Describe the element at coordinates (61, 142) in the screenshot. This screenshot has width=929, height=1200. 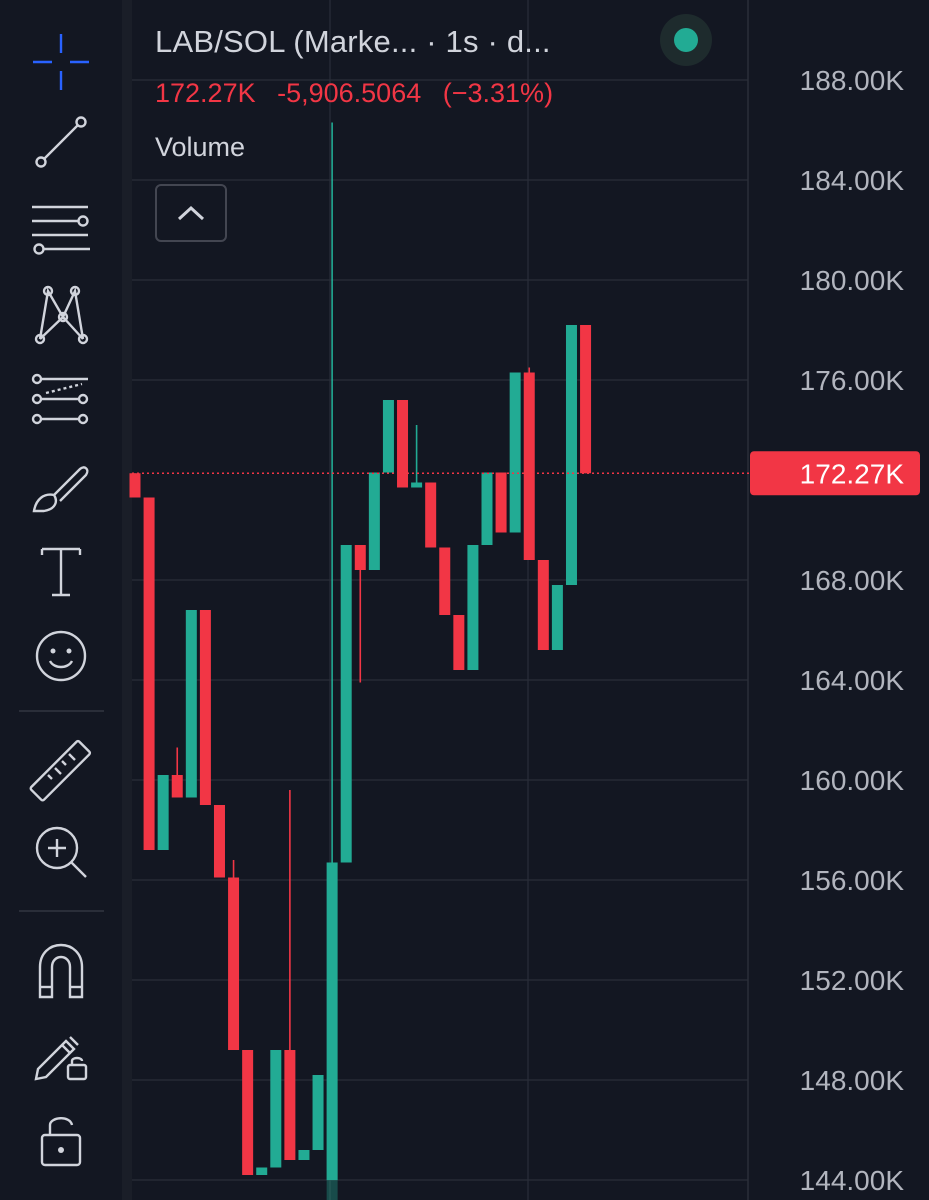
I see `trend-line-tool` at that location.